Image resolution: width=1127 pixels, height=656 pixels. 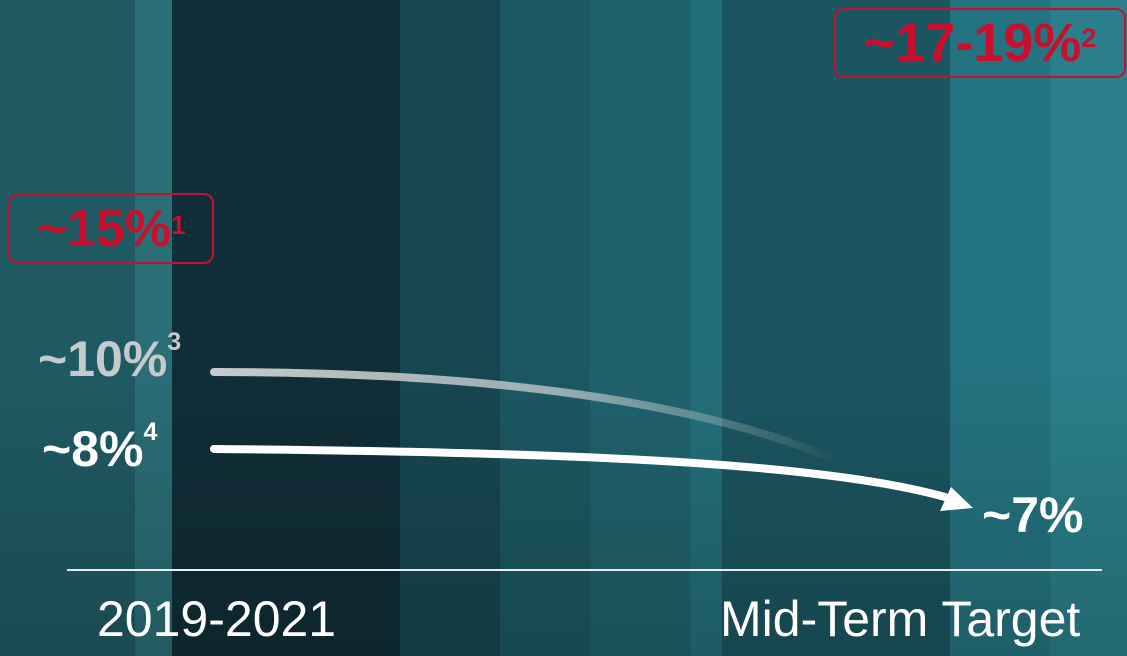 What do you see at coordinates (217, 619) in the screenshot?
I see `period-start-label: 2019-2021` at bounding box center [217, 619].